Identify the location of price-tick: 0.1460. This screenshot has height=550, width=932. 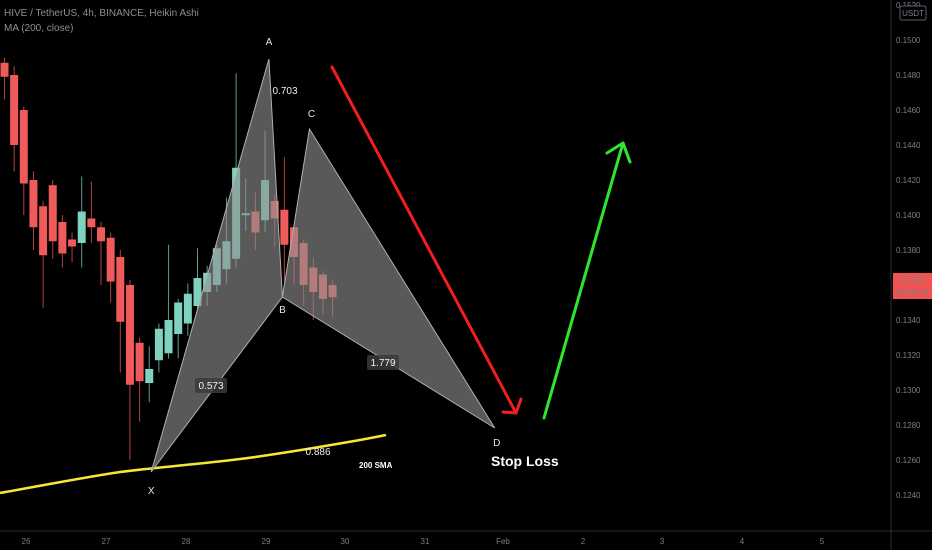
(908, 110).